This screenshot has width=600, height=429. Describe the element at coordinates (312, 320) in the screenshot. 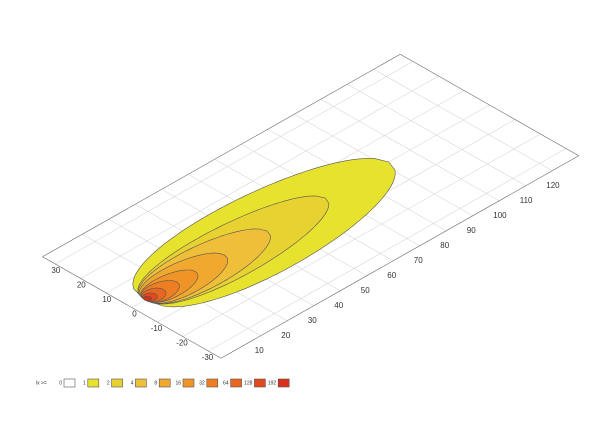

I see `x-tick-label: 30` at that location.